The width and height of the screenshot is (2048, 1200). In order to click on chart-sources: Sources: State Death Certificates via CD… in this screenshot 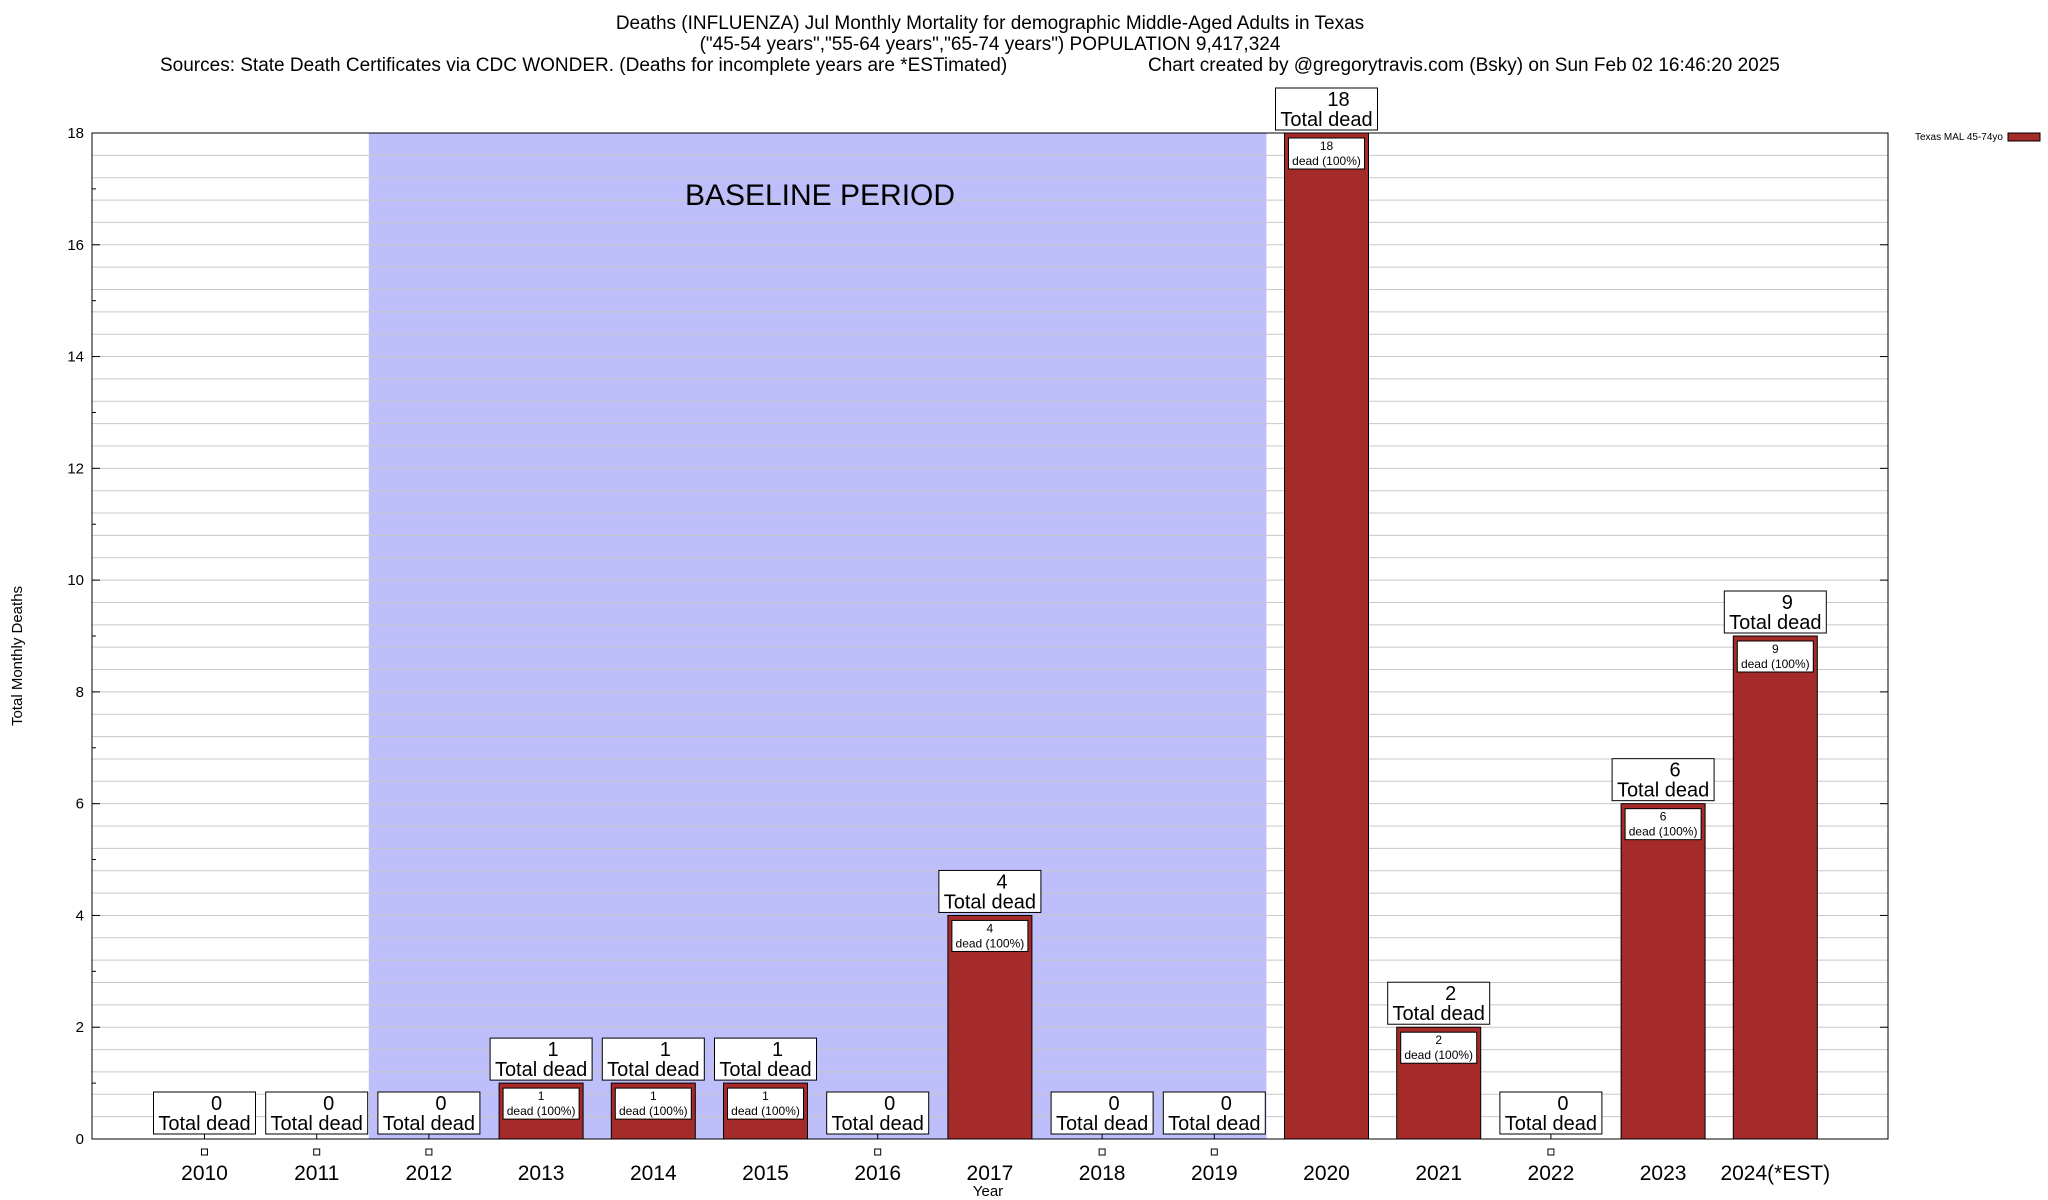, I will do `click(584, 65)`.